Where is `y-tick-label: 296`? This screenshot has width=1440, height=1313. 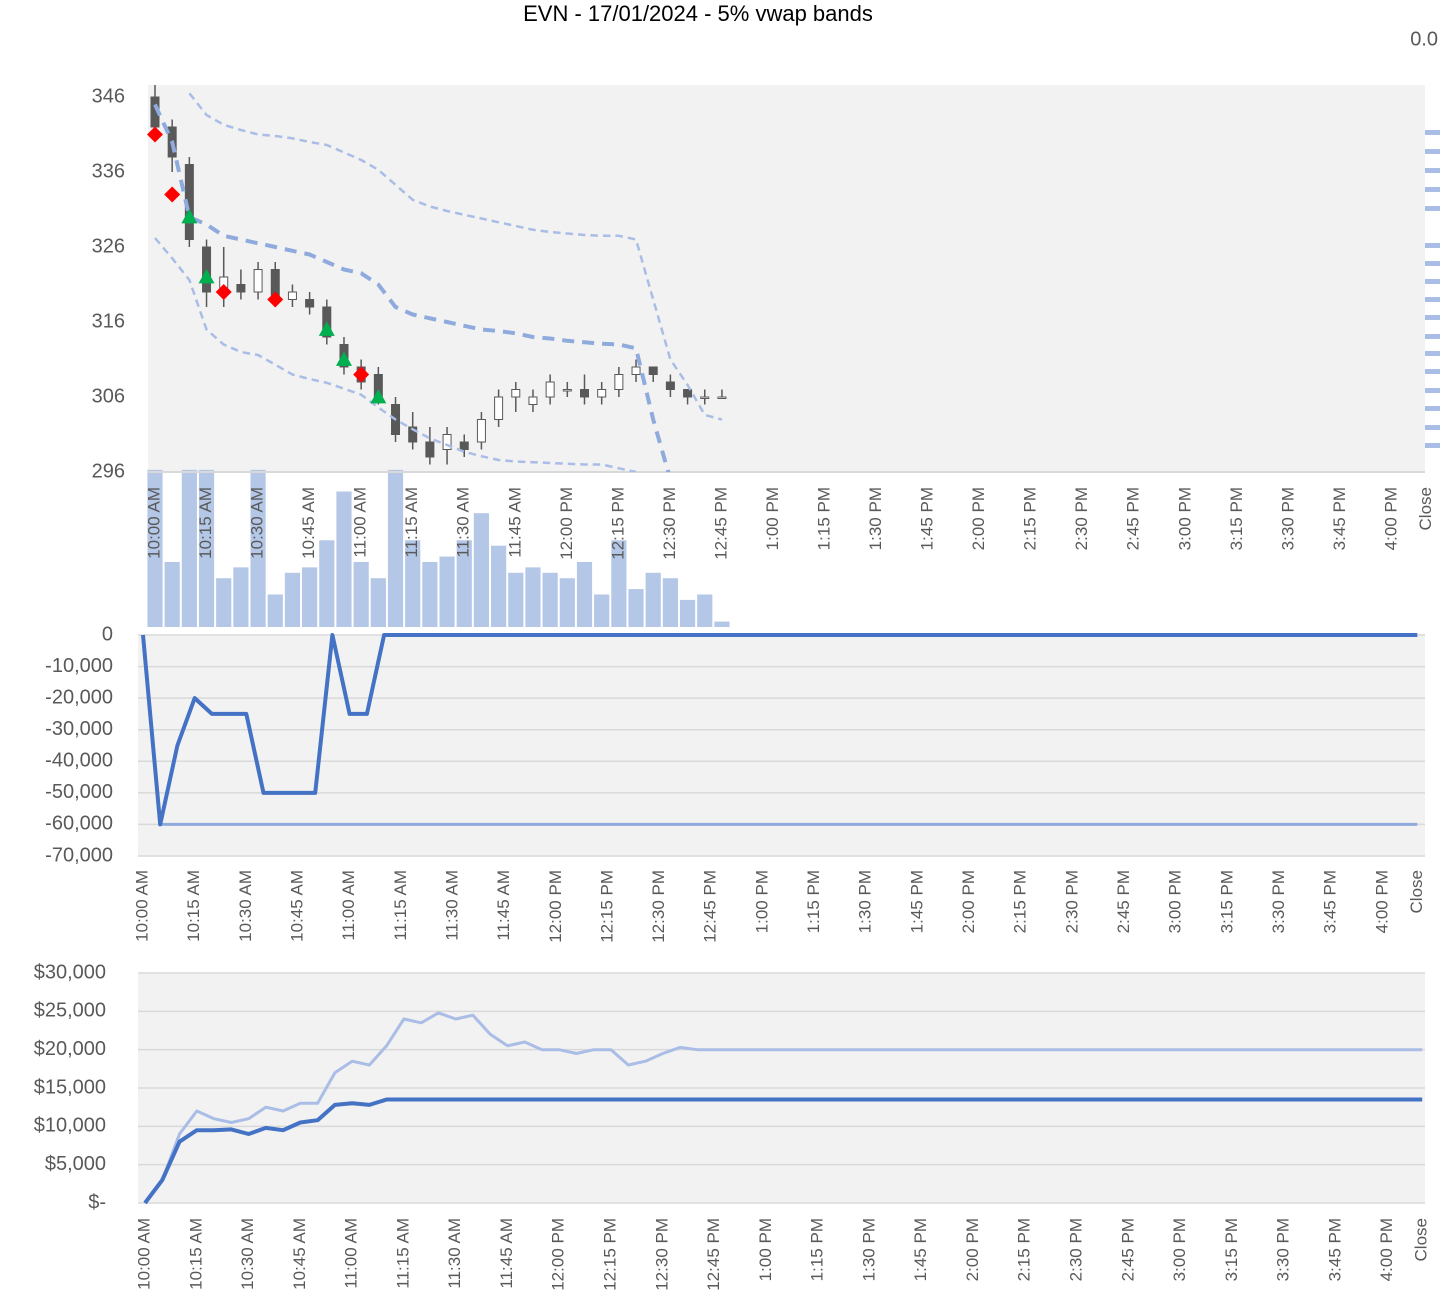
y-tick-label: 296 is located at coordinates (108, 471).